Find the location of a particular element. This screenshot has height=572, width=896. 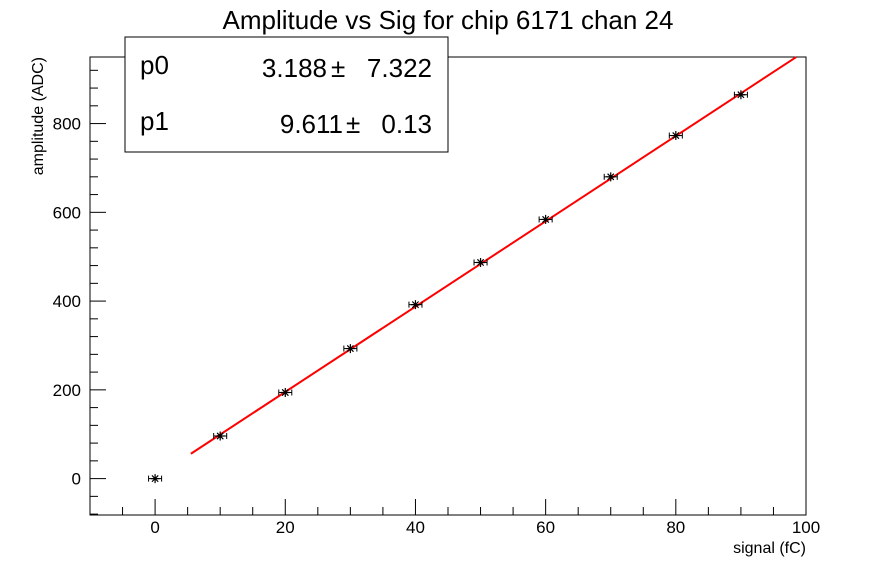

x-tick-label: 20 is located at coordinates (285, 527).